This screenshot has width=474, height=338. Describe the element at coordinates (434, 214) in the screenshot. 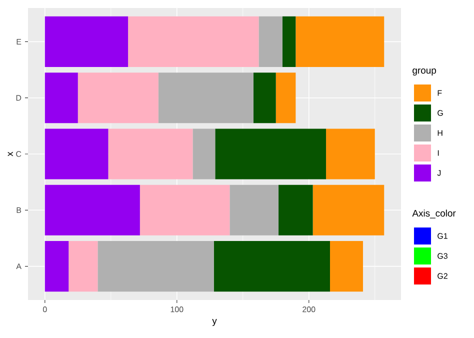

I see `text: Axis_color` at that location.